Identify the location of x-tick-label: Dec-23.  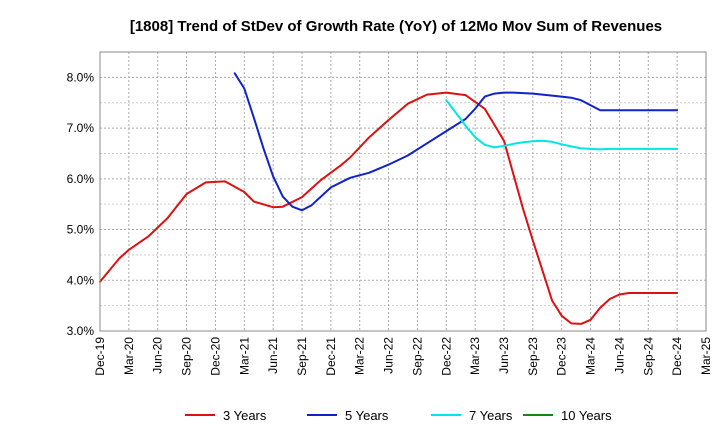
(562, 356).